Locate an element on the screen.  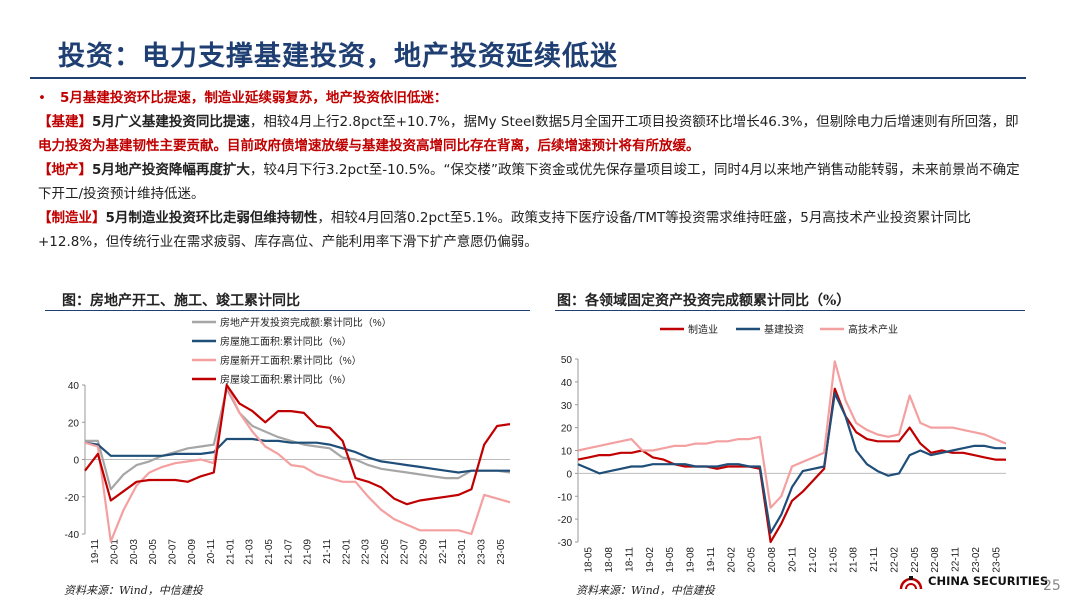
x-tick-label: 20-02 is located at coordinates (731, 560).